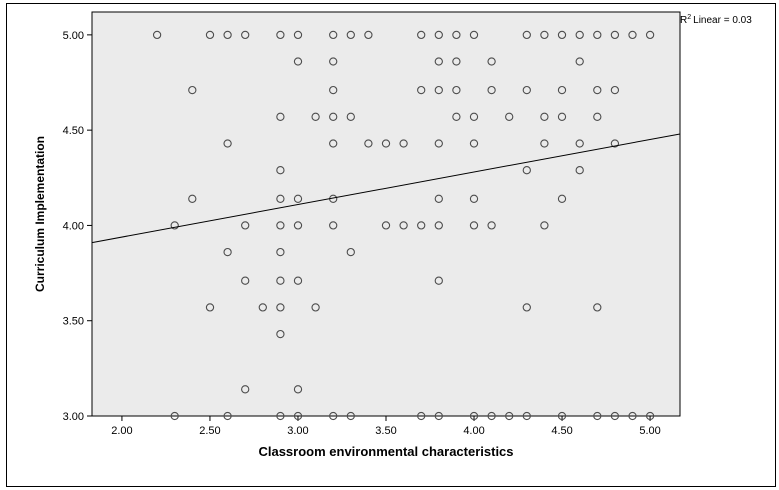 This screenshot has width=779, height=490. Describe the element at coordinates (73, 131) in the screenshot. I see `y-tick-label: 4.50` at that location.